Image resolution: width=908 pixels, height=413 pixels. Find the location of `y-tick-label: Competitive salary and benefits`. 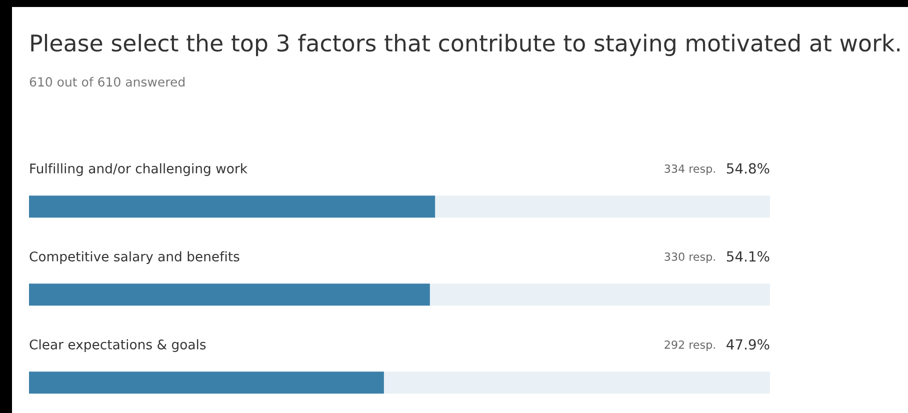

y-tick-label: Competitive salary and benefits is located at coordinates (135, 257).